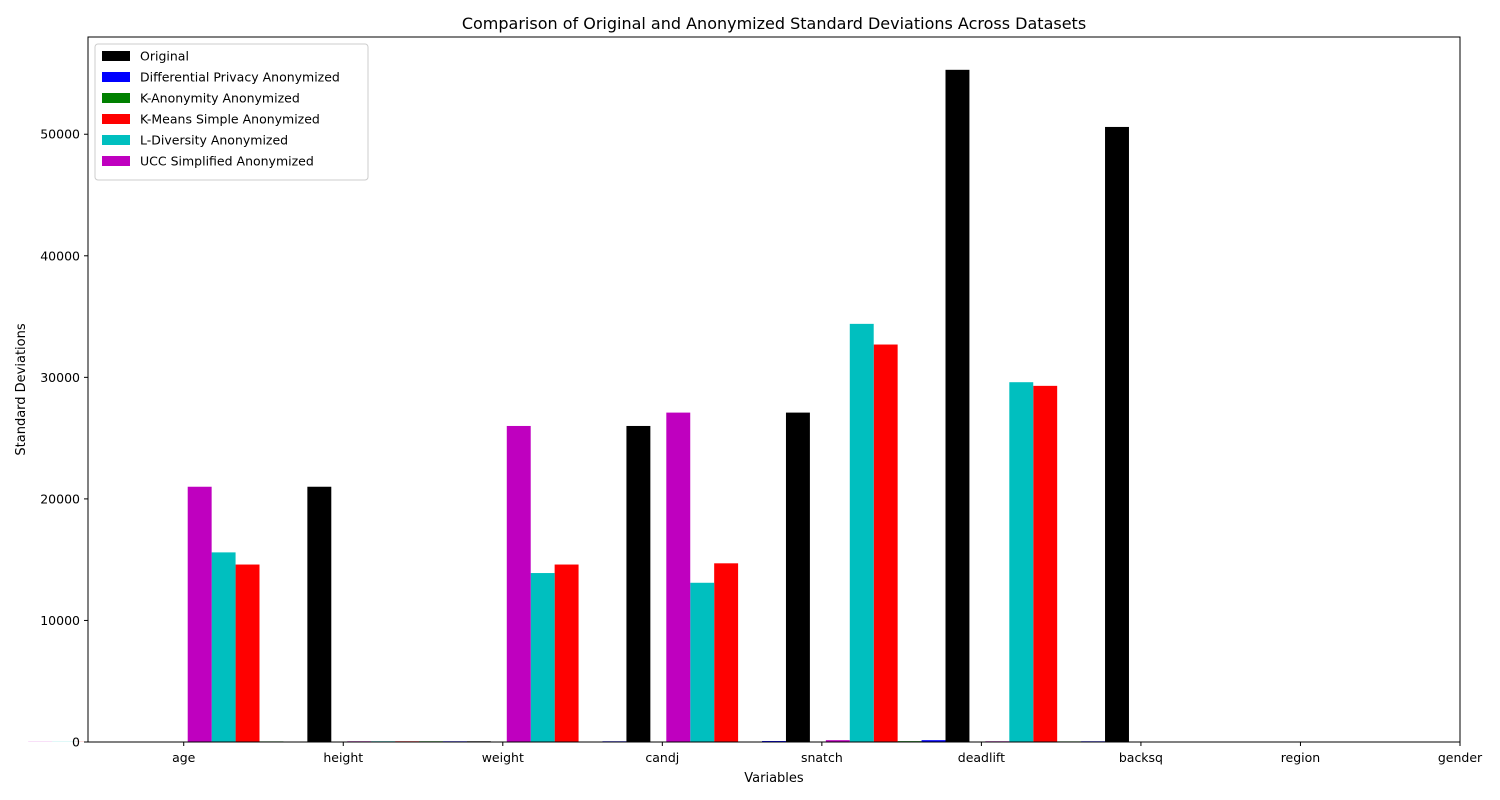 The height and width of the screenshot is (800, 1500). What do you see at coordinates (861, 532) in the screenshot?
I see `bar-l-diversity-anonymized-deadlift` at bounding box center [861, 532].